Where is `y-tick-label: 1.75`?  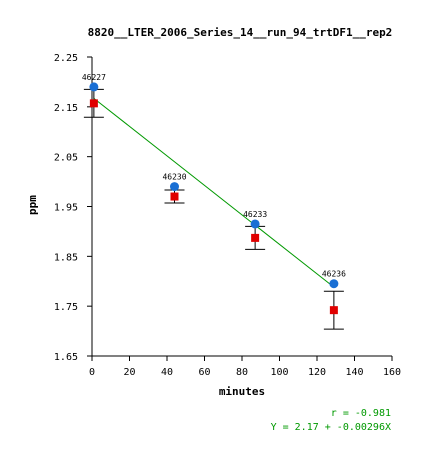 y-tick-label: 1.75 is located at coordinates (66, 307).